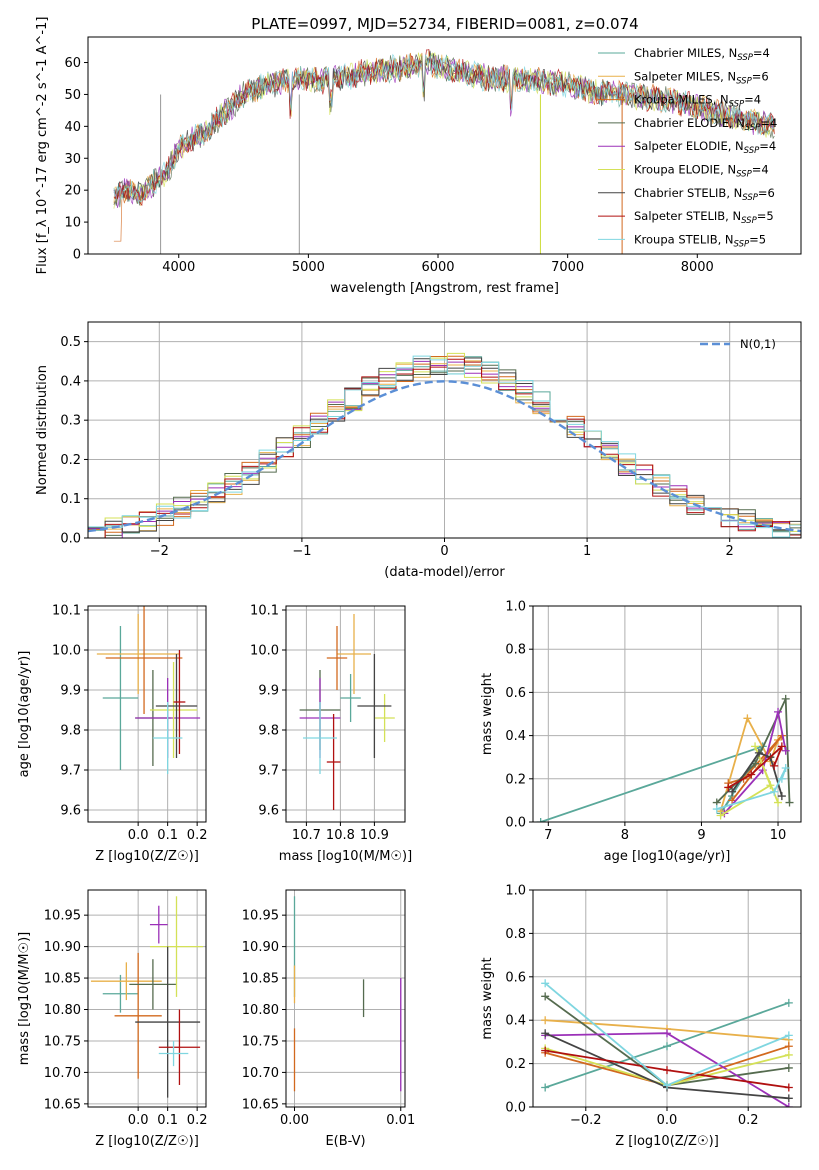 The height and width of the screenshot is (1170, 819). Describe the element at coordinates (197, 1120) in the screenshot. I see `x-tick-label: 0.2` at that location.